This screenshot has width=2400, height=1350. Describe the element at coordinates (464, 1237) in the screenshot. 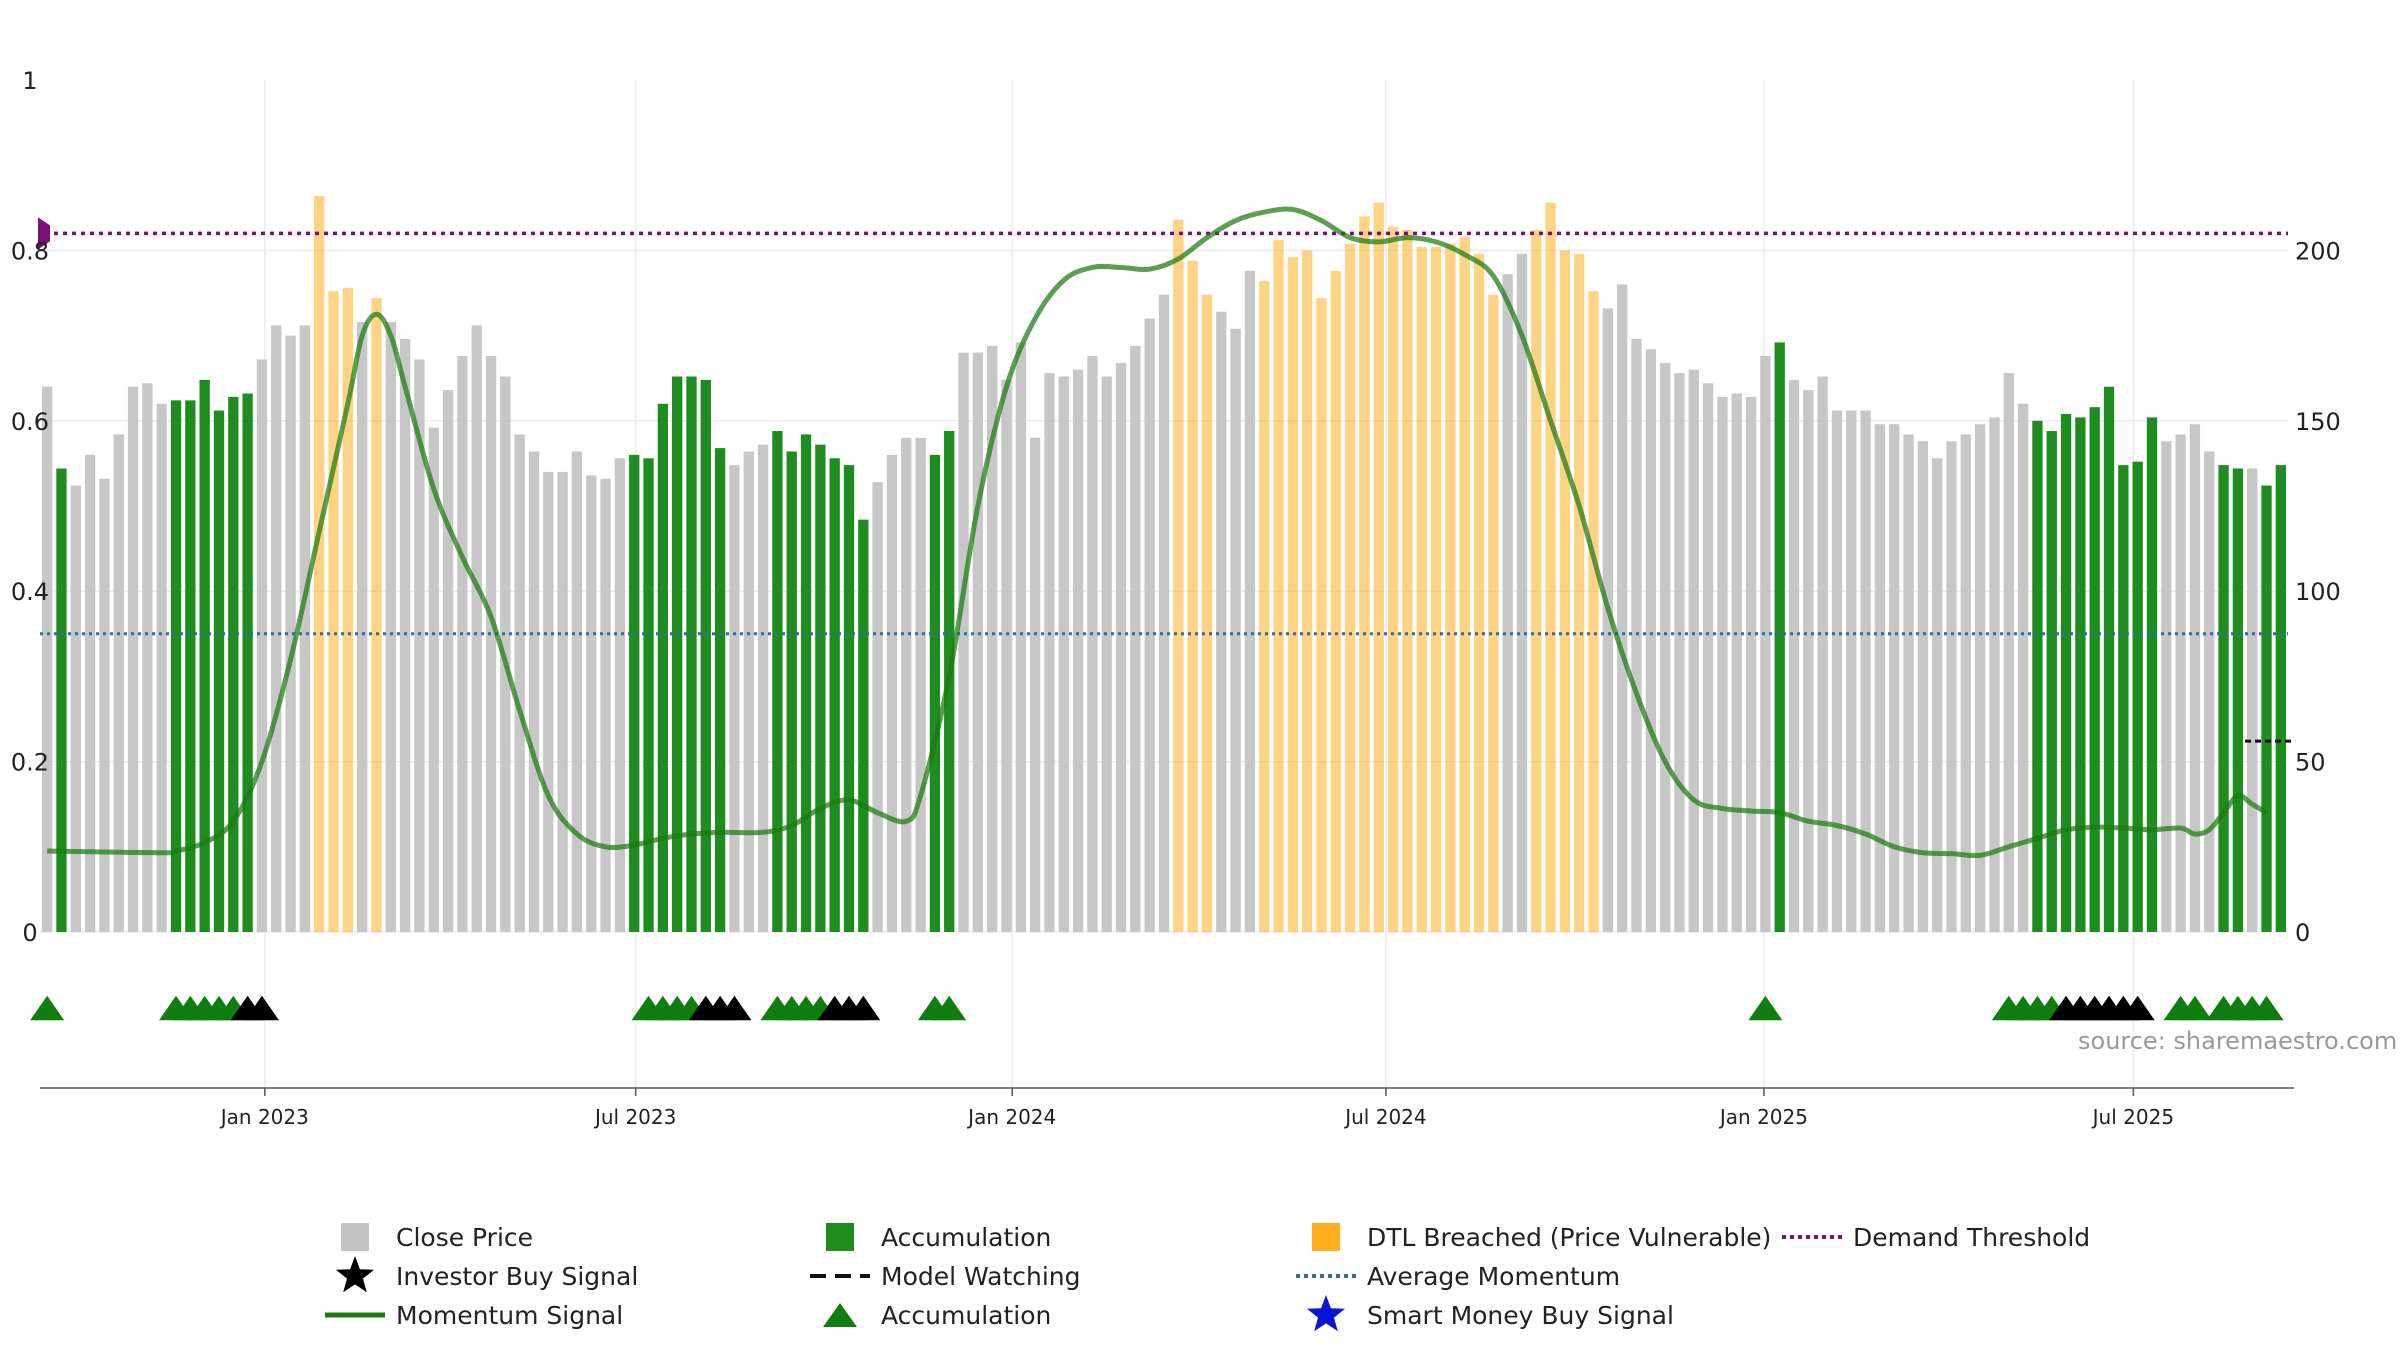

I see `legend-close-price-label: Close Price` at that location.